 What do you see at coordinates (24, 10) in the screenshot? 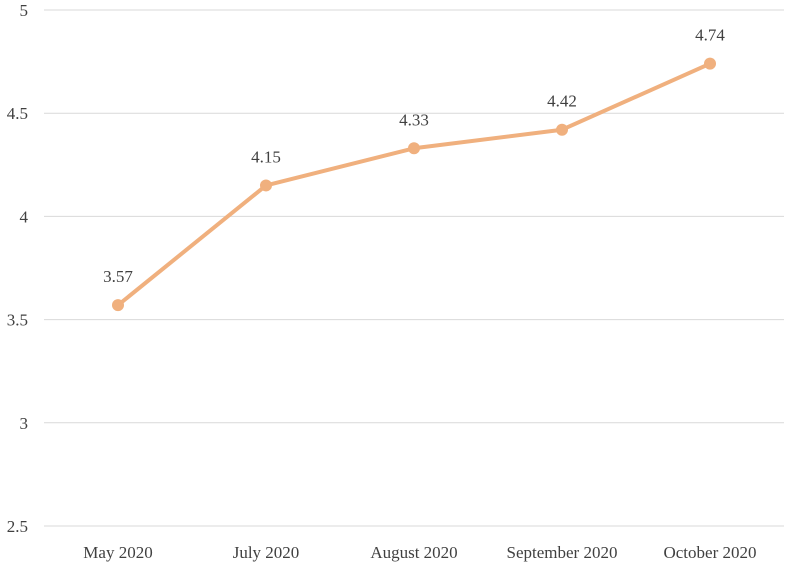
I see `y-tick-label: 5` at bounding box center [24, 10].